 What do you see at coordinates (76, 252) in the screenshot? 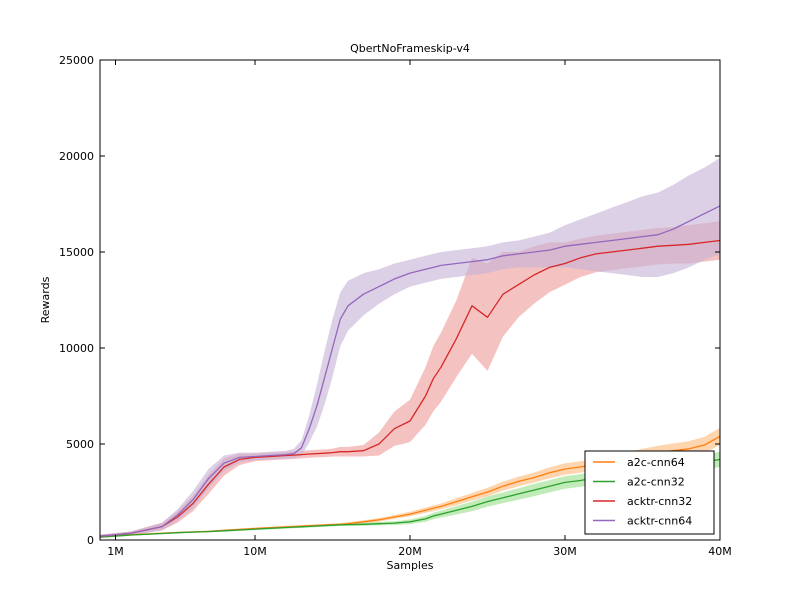
I see `y-tick-label: 15000` at bounding box center [76, 252].